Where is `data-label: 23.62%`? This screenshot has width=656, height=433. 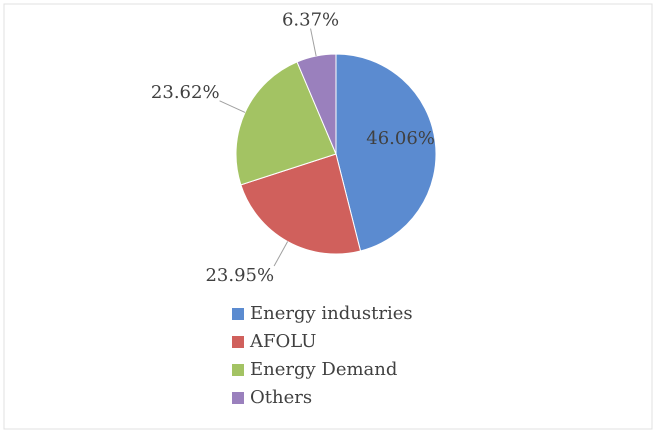 data-label: 23.62% is located at coordinates (185, 92).